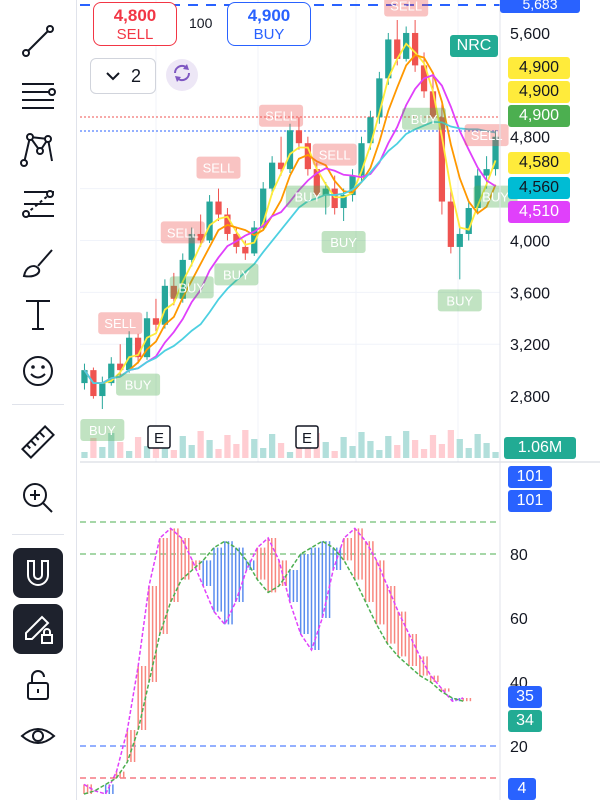 Image resolution: width=600 pixels, height=805 pixels. I want to click on unlock-icon, so click(38, 685).